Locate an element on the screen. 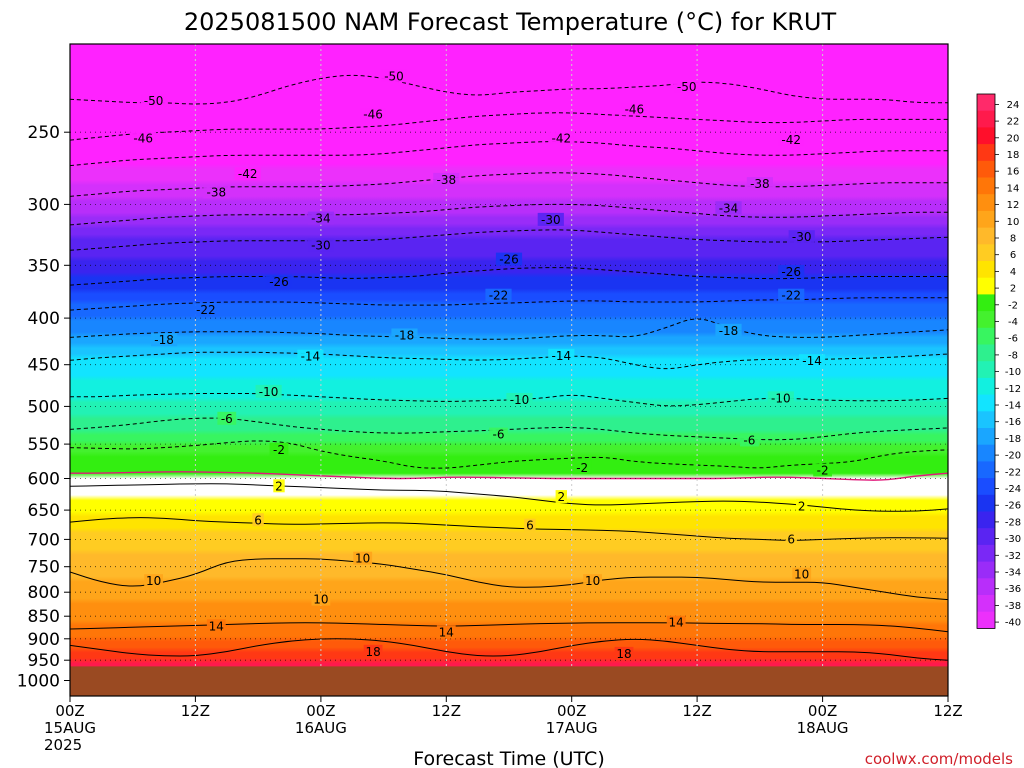  contour-label: -18 is located at coordinates (164, 340).